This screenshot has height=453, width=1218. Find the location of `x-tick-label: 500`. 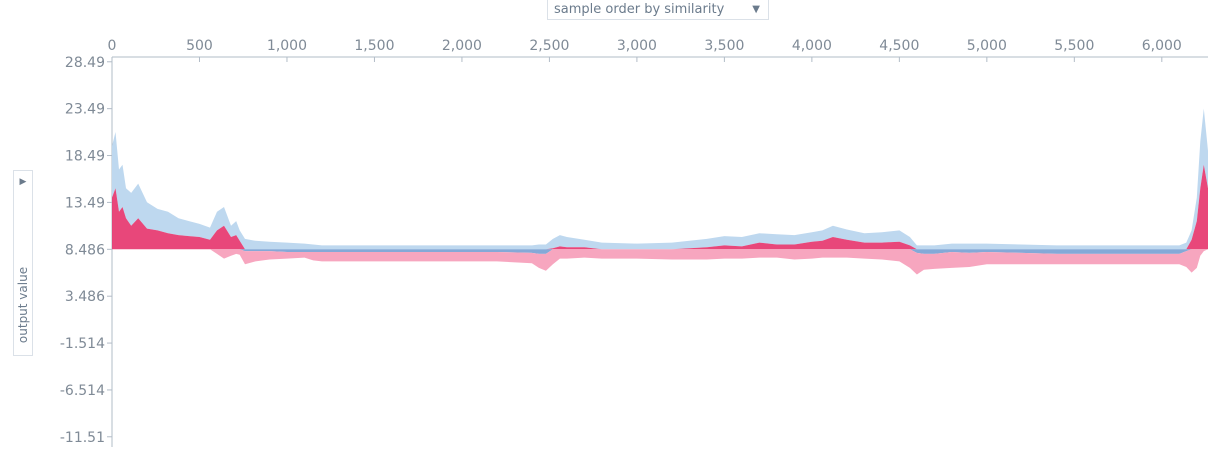

x-tick-label: 500 is located at coordinates (199, 46).